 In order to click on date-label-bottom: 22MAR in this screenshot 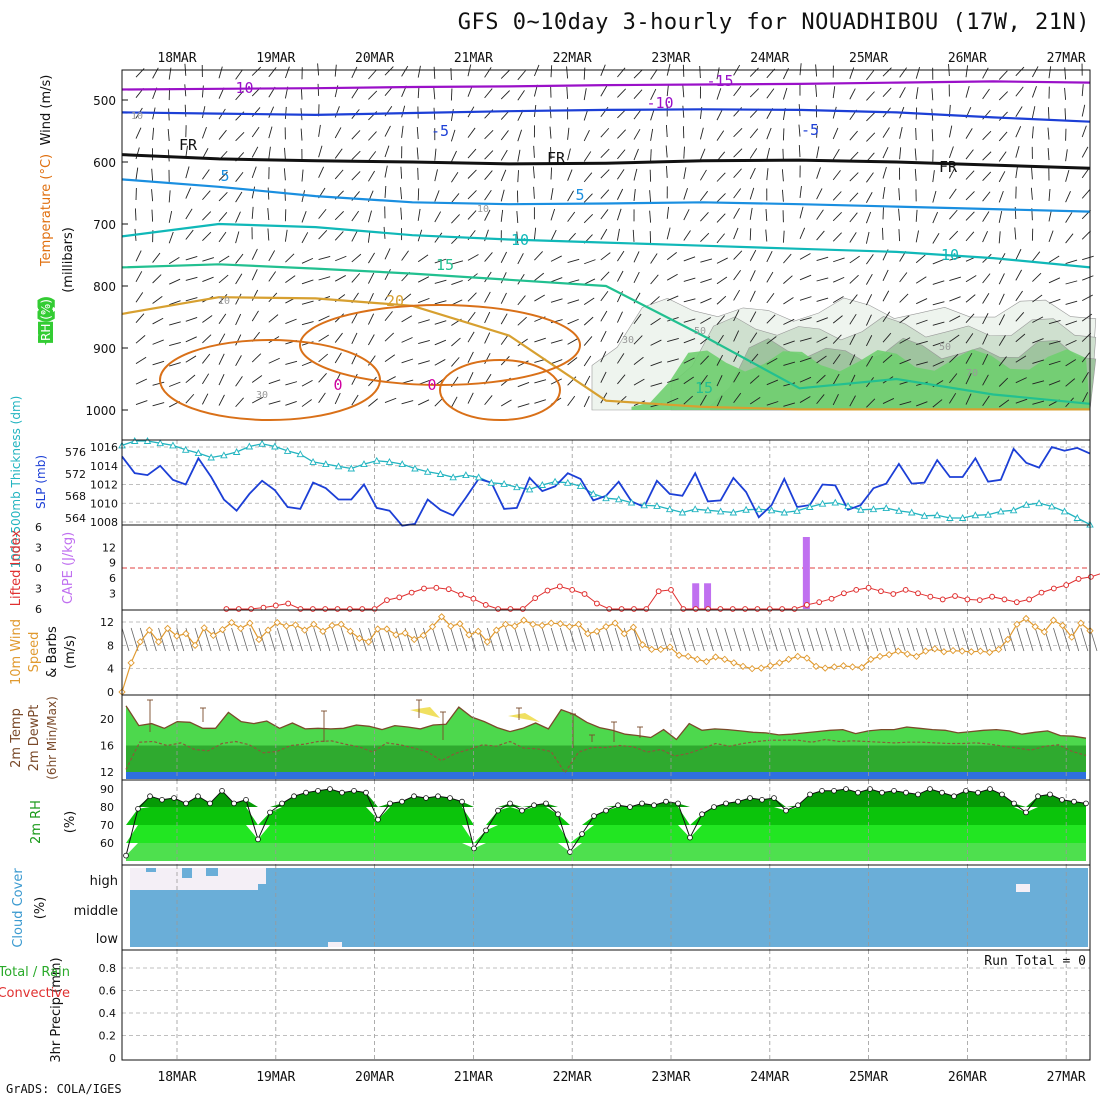, I will do `click(572, 1077)`.